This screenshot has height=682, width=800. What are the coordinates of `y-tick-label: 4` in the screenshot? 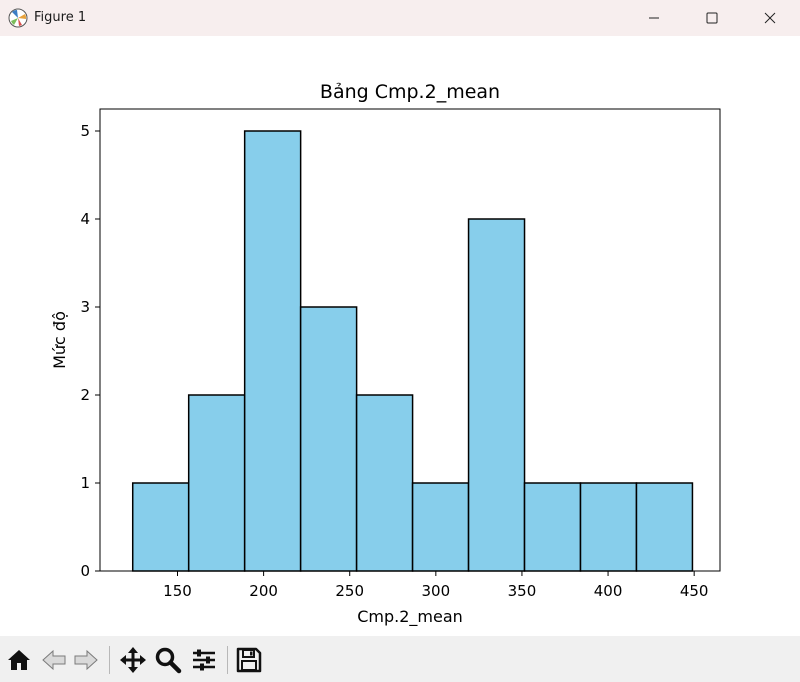 It's located at (85, 219).